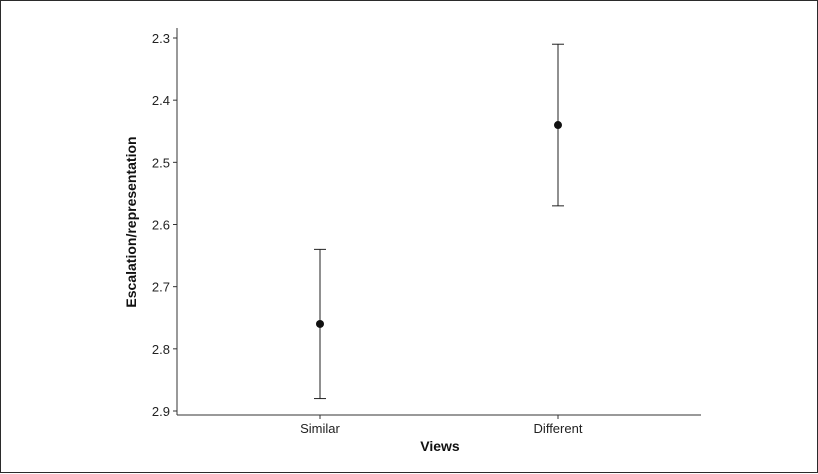 The image size is (818, 474). I want to click on y-ticks: 2.3 2.4 2.5 2.6 2.7 2.8 2.9, so click(164, 225).